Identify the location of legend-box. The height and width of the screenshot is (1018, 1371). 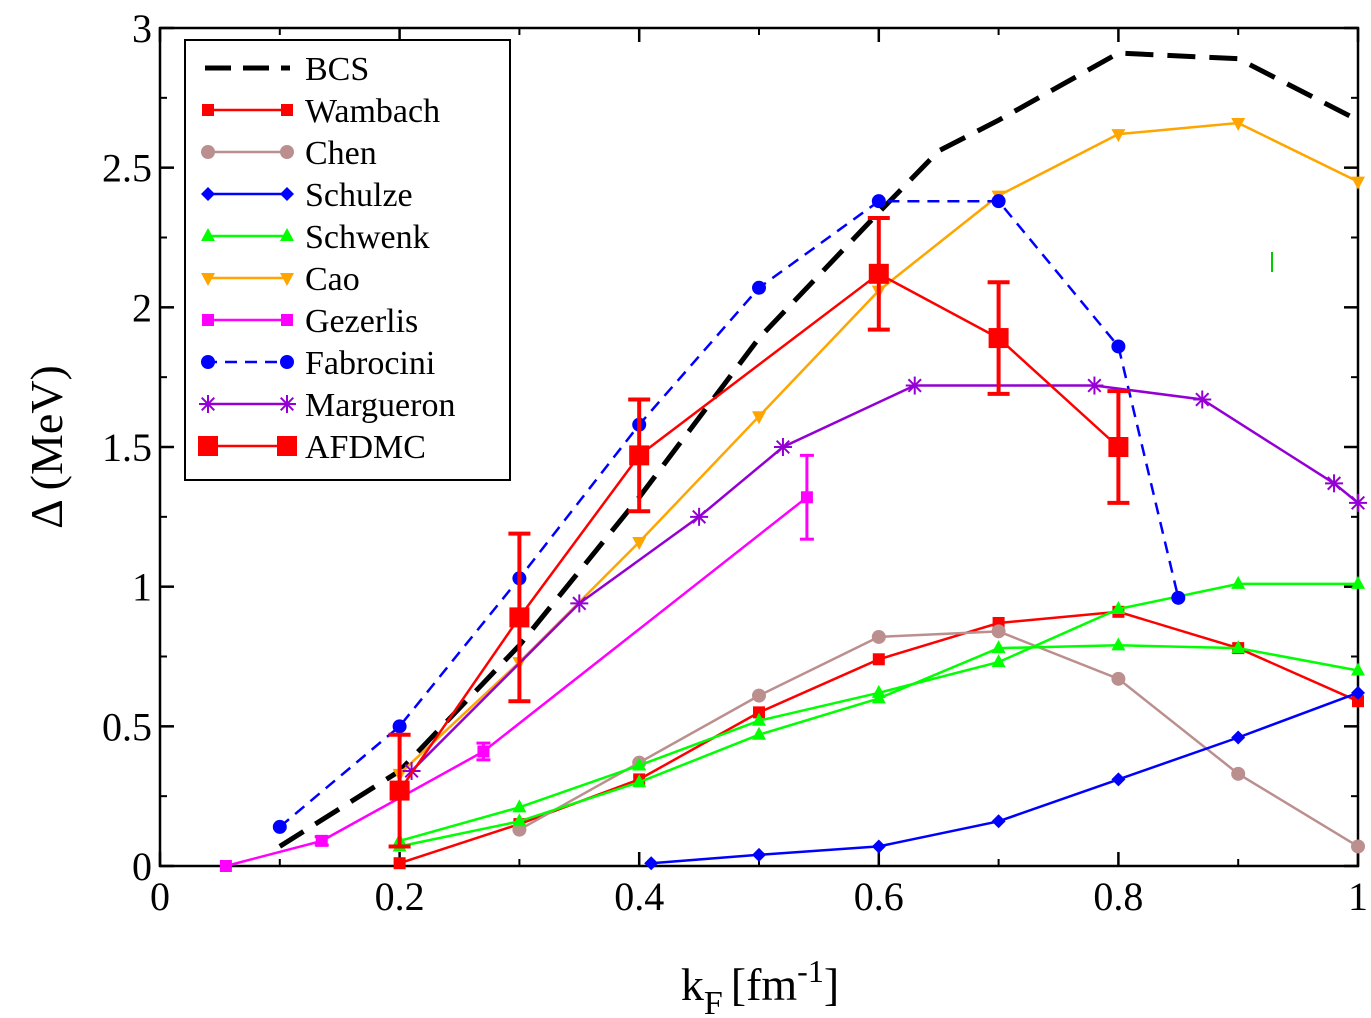
(347, 260).